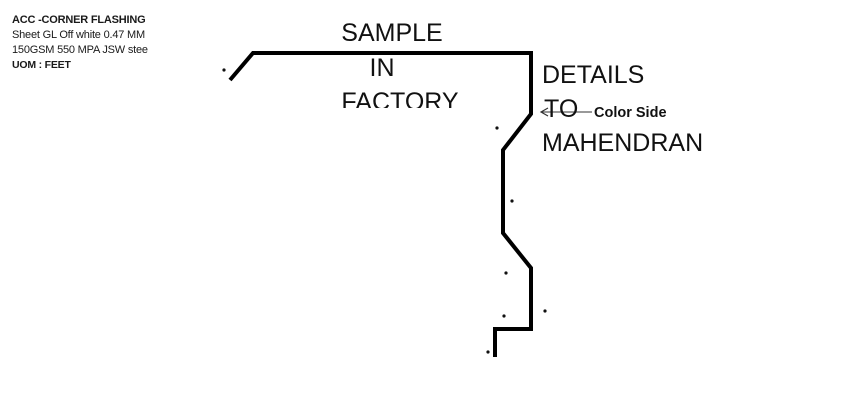 This screenshot has height=402, width=848. What do you see at coordinates (400, 67) in the screenshot?
I see `sample-note: SAMPLE IN FACTORY` at bounding box center [400, 67].